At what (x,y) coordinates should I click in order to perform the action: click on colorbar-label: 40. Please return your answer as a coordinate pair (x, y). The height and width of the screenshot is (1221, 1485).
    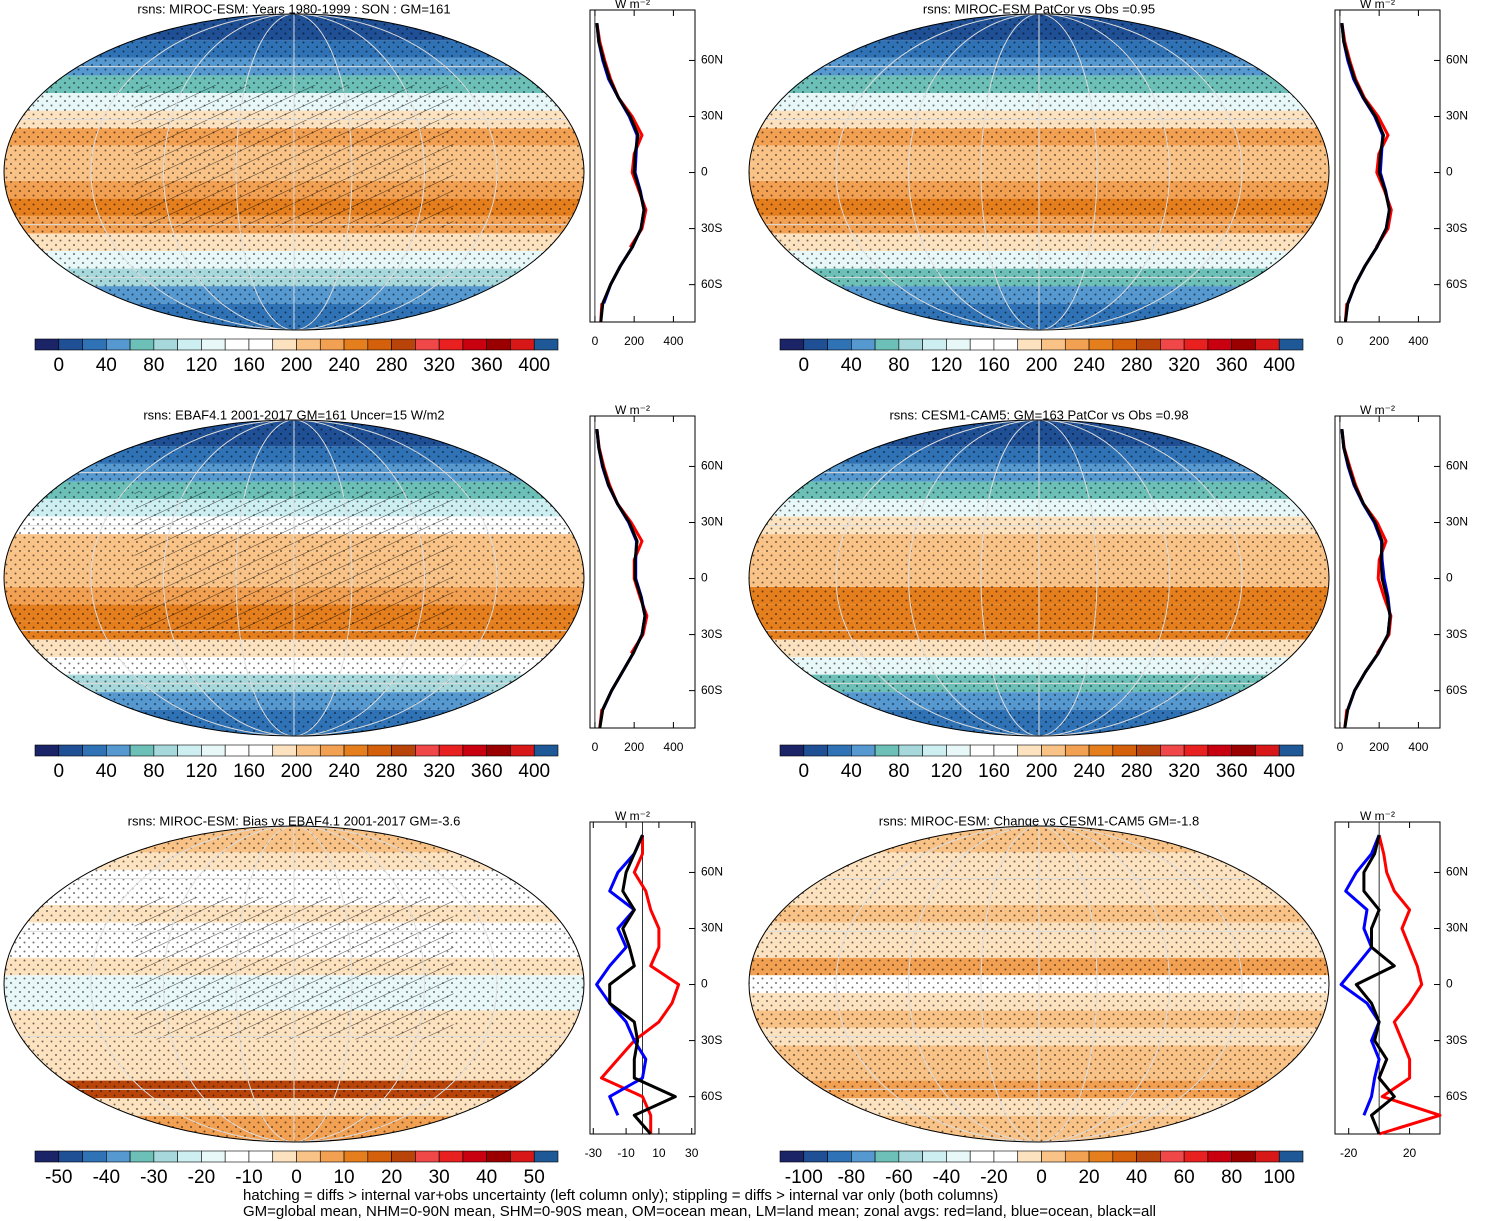
    Looking at the image, I should click on (851, 365).